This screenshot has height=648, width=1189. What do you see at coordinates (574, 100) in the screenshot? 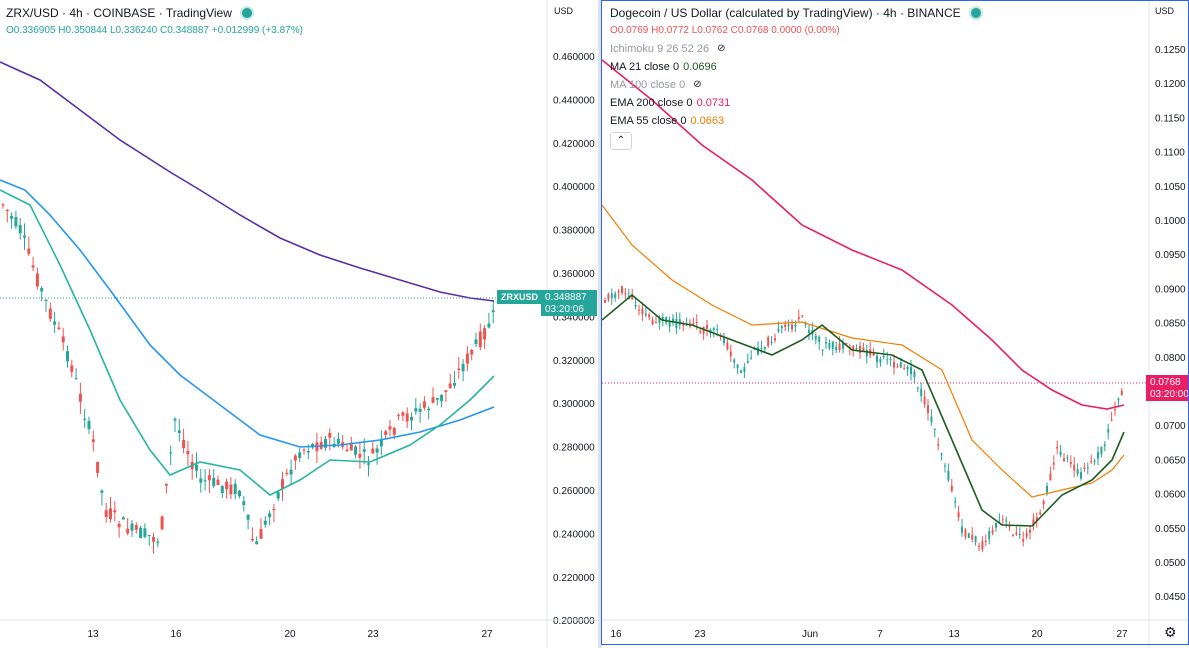
I see `price-tick-label: 0.440000` at bounding box center [574, 100].